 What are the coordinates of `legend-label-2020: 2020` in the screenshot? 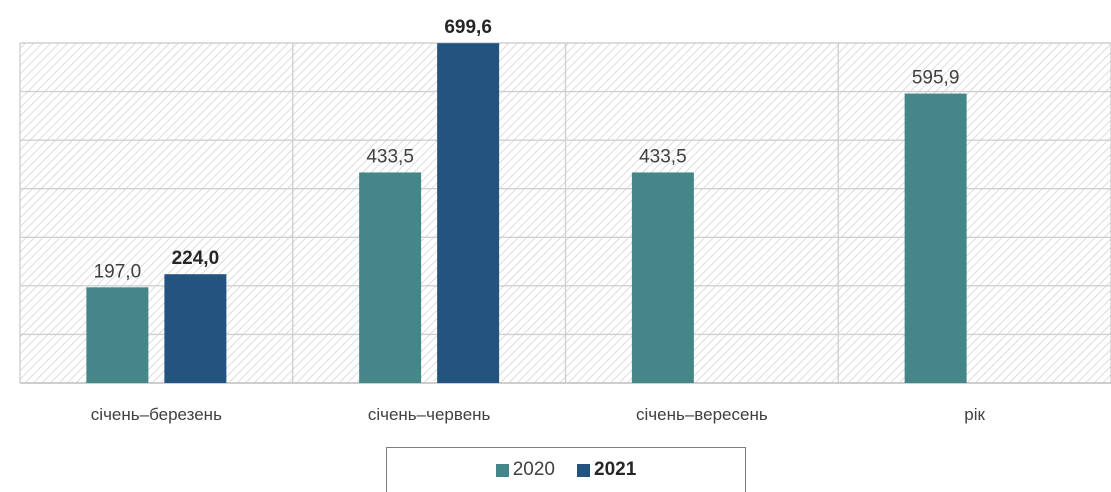 It's located at (533, 469).